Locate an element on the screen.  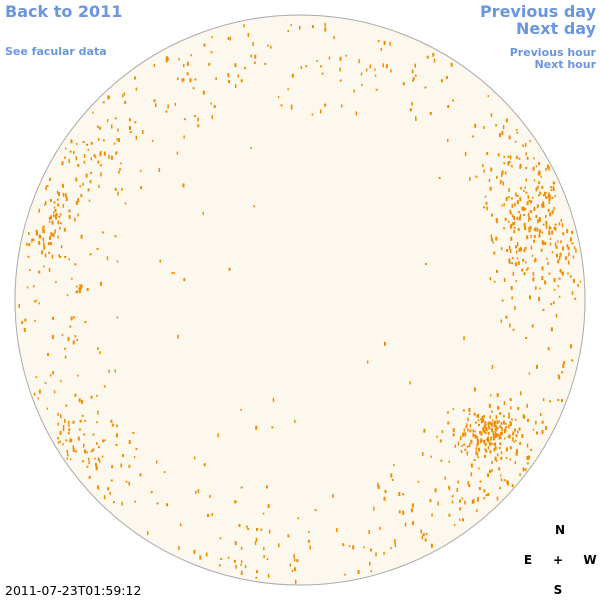
previous-hour-link: Previous hour is located at coordinates (553, 52).